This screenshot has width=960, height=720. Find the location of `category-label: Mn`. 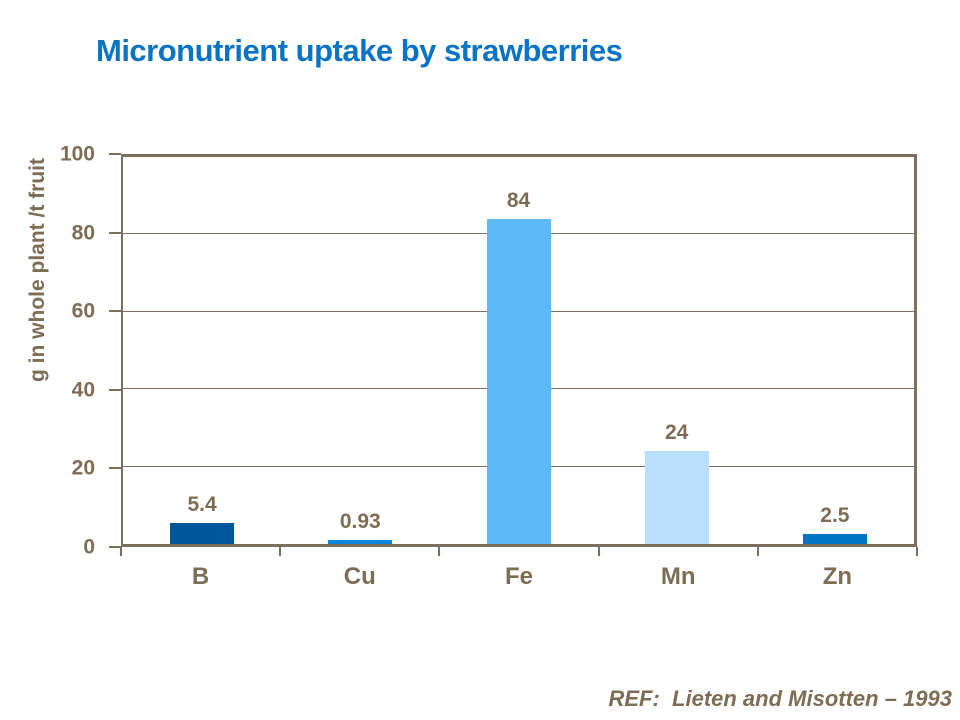

category-label: Mn is located at coordinates (678, 576).